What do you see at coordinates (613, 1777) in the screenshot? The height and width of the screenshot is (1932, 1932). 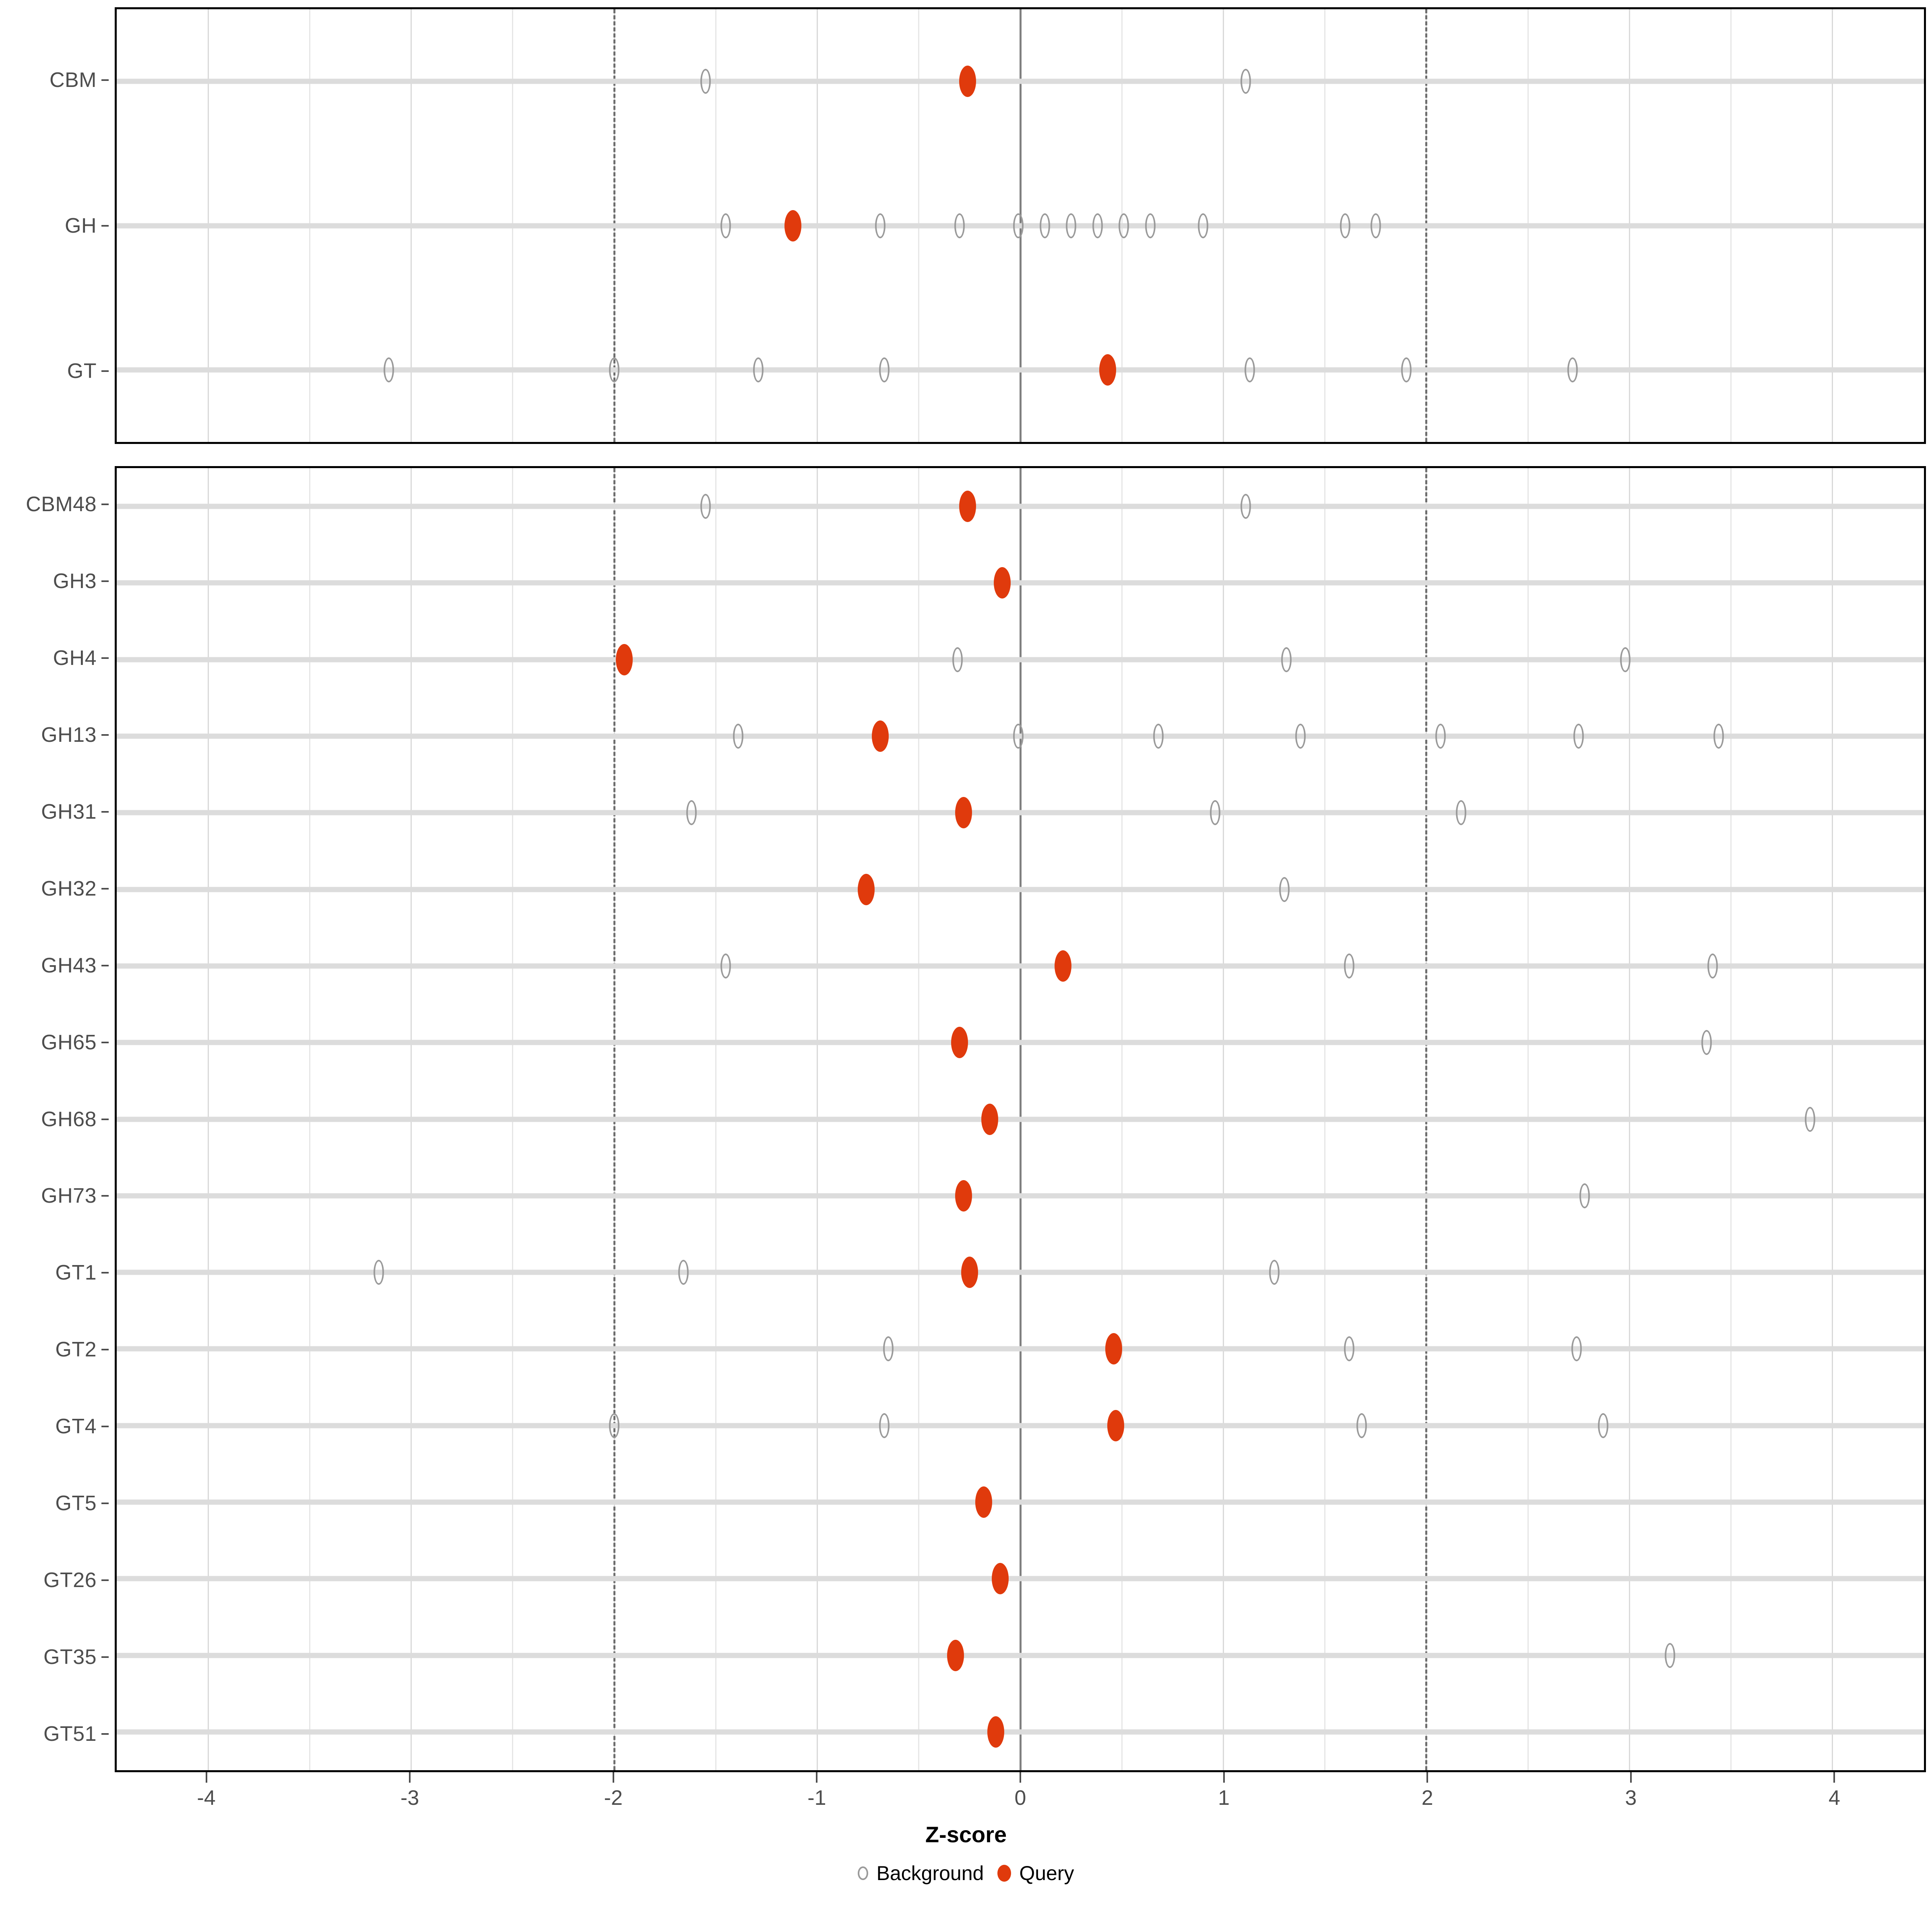 I see `x-tick-mark--2` at bounding box center [613, 1777].